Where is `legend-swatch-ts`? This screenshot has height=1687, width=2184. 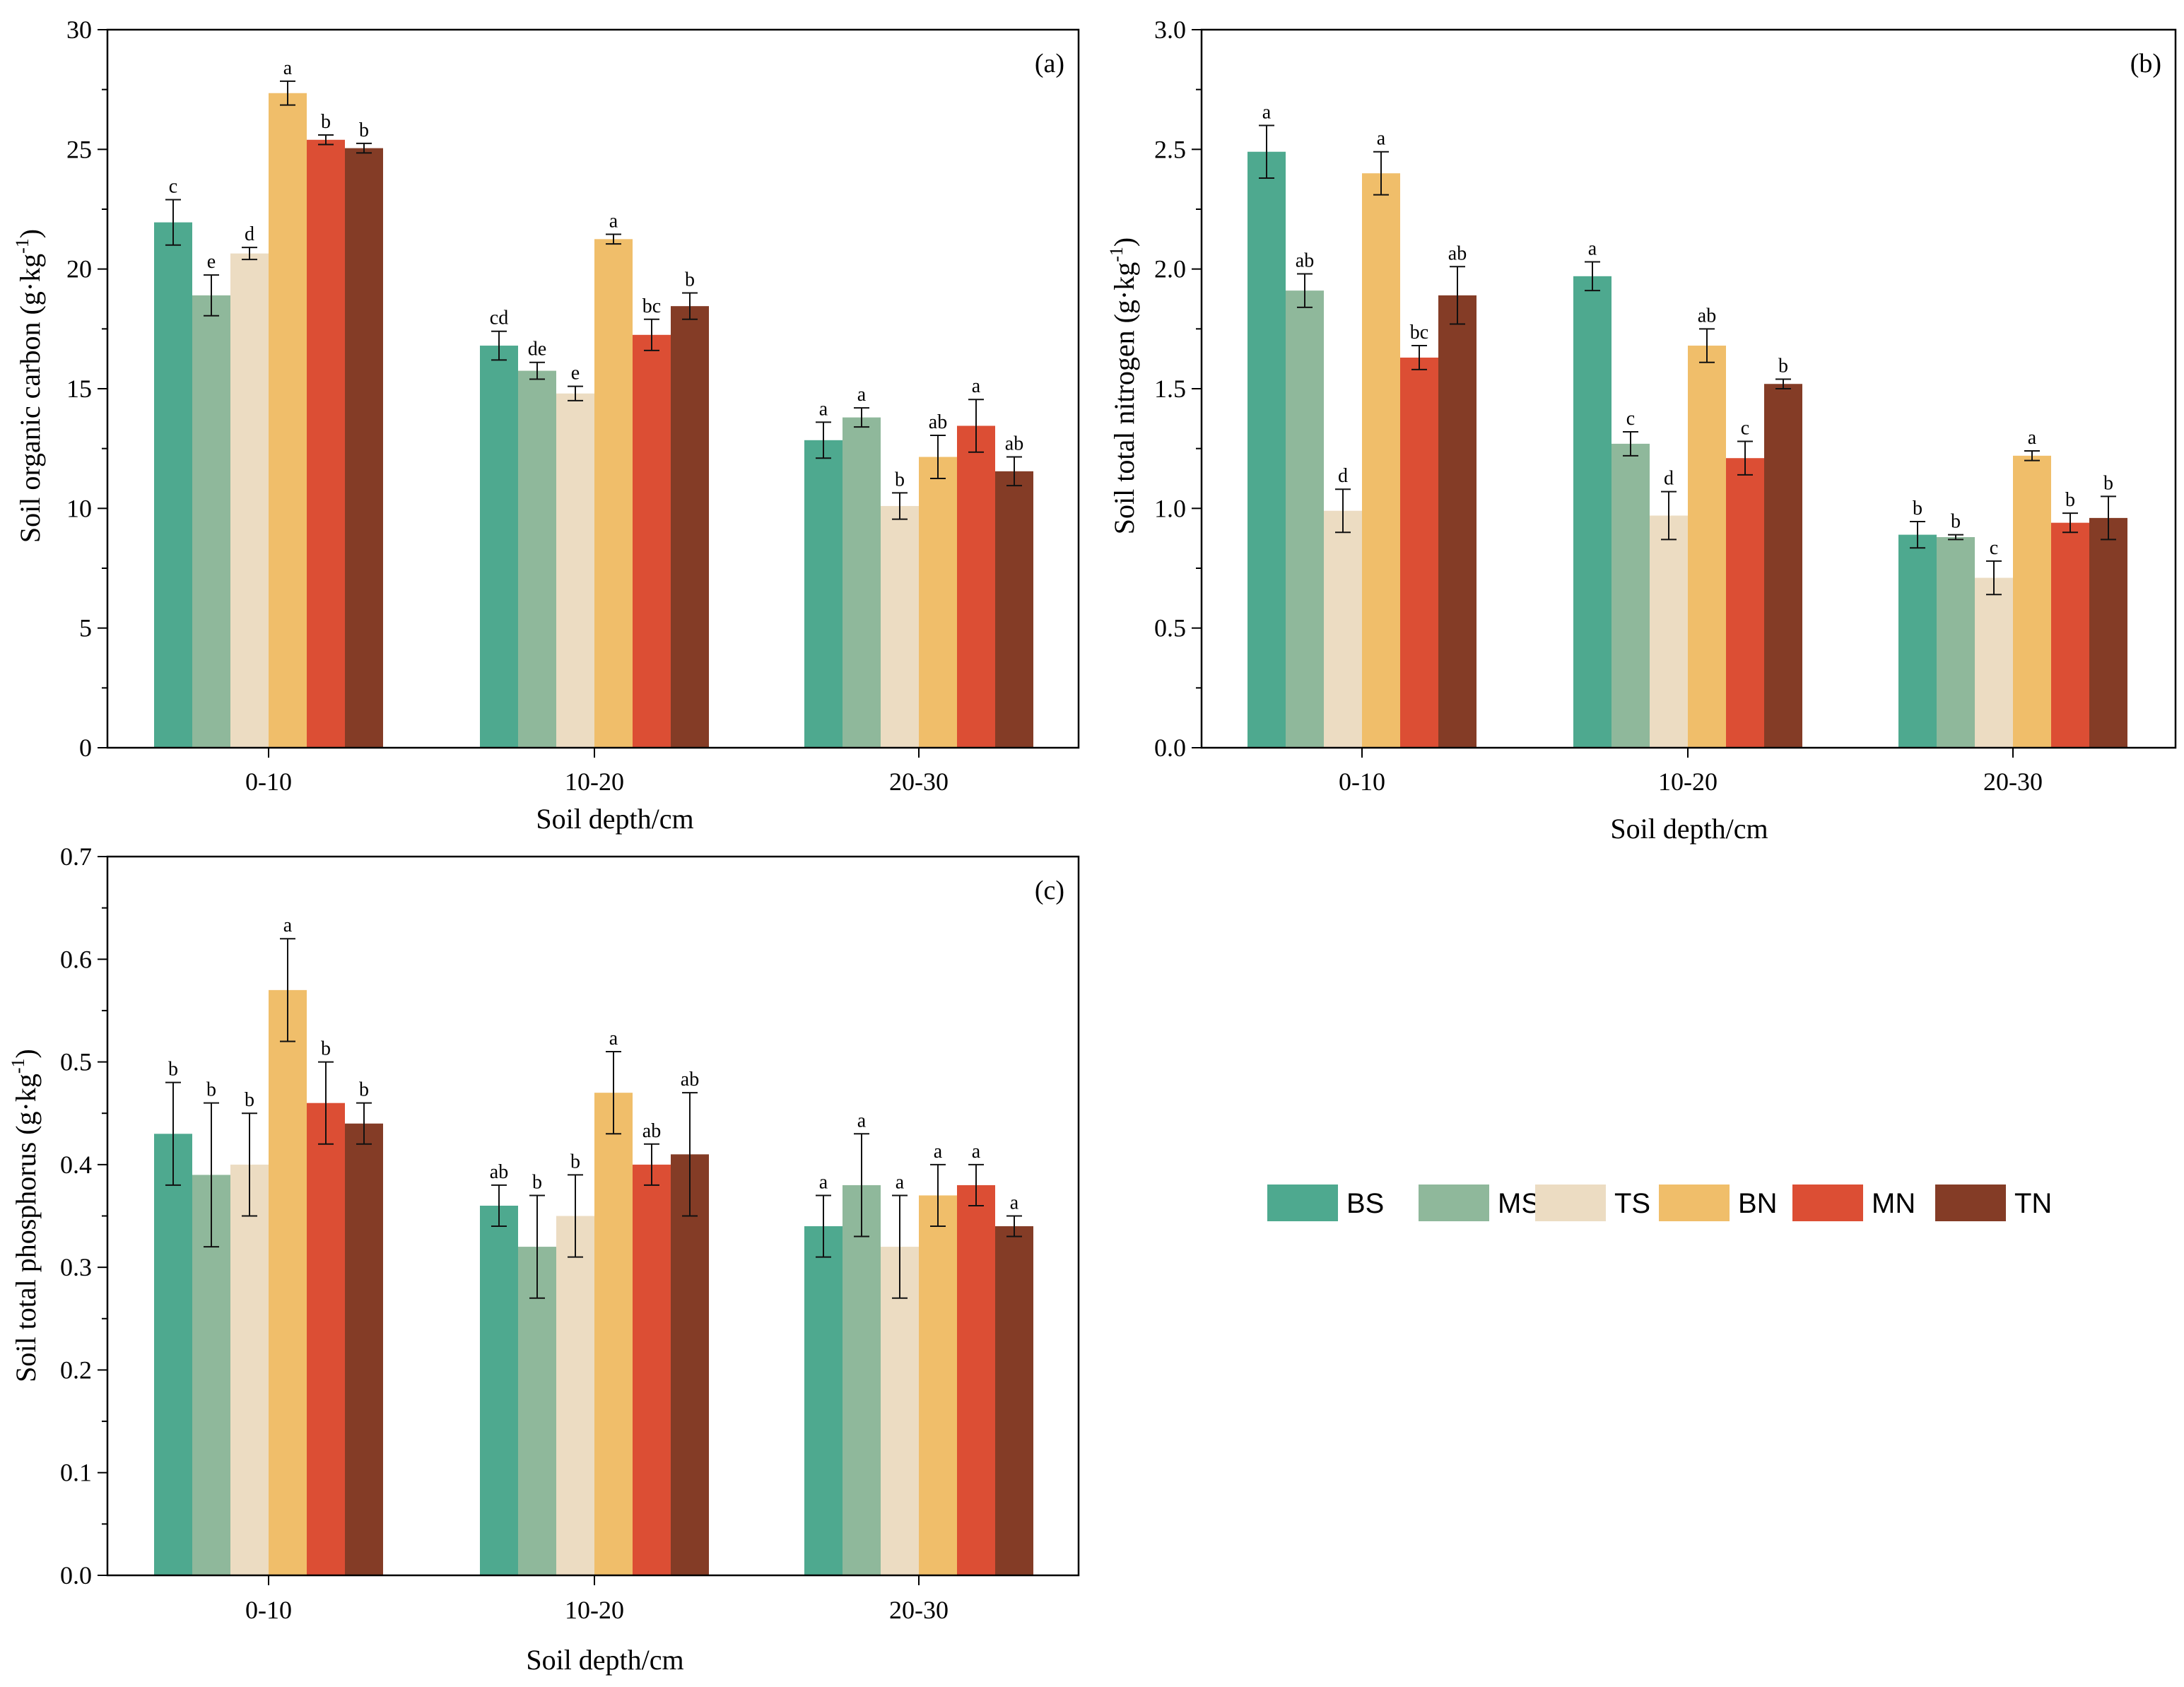 legend-swatch-ts is located at coordinates (1570, 1203).